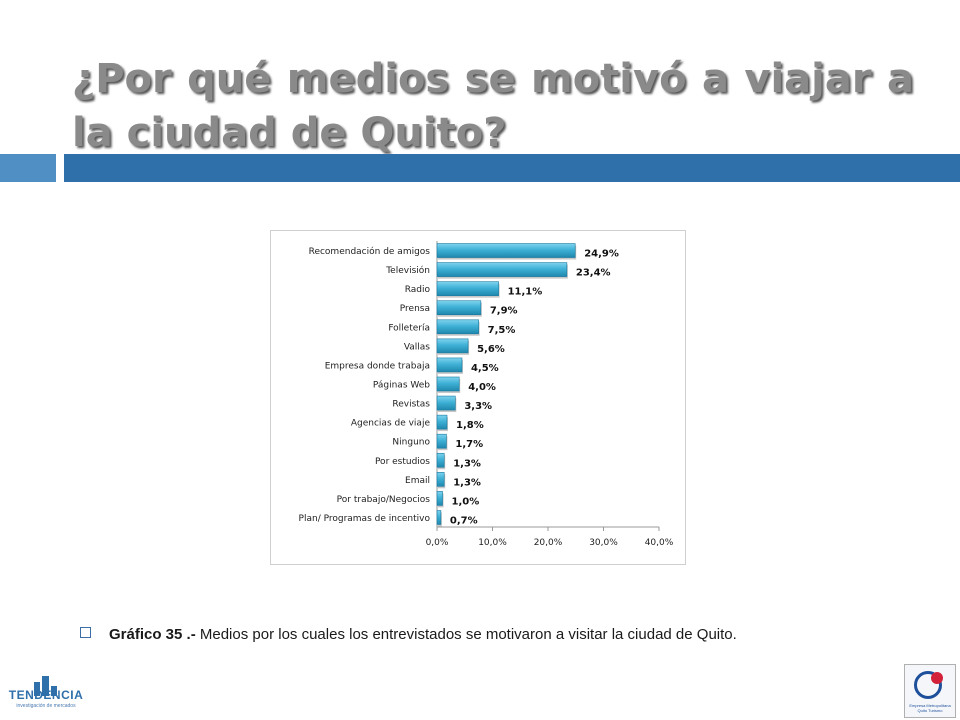 This screenshot has width=960, height=720. Describe the element at coordinates (548, 543) in the screenshot. I see `x-tick-label: 20,0%` at that location.